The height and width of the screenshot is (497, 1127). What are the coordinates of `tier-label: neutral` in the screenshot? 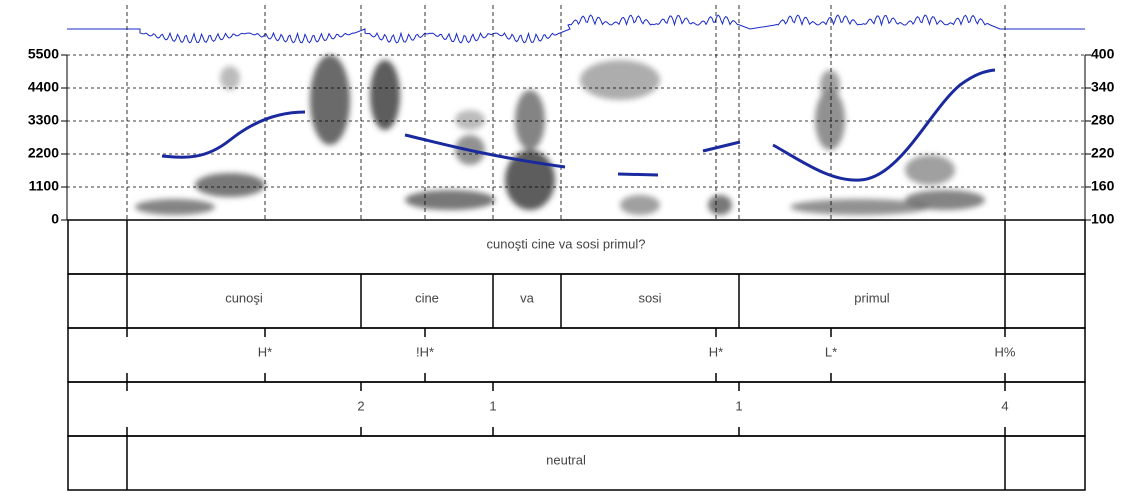 It's located at (566, 459).